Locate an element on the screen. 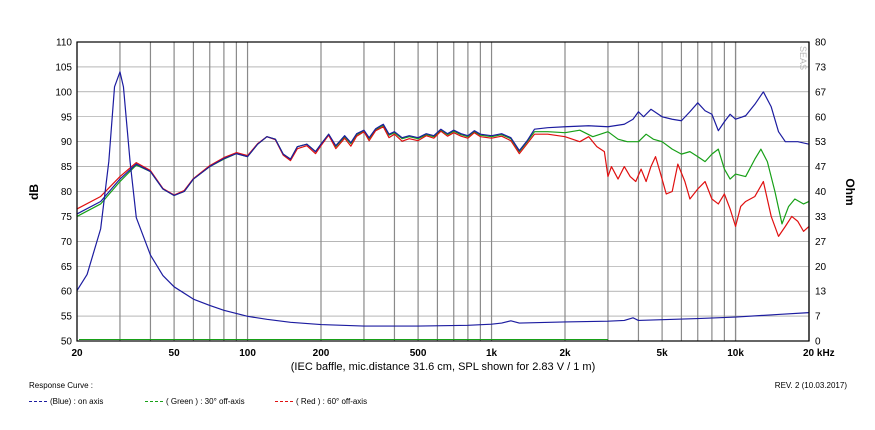 The height and width of the screenshot is (430, 875). x-tick-label: 10k is located at coordinates (735, 353).